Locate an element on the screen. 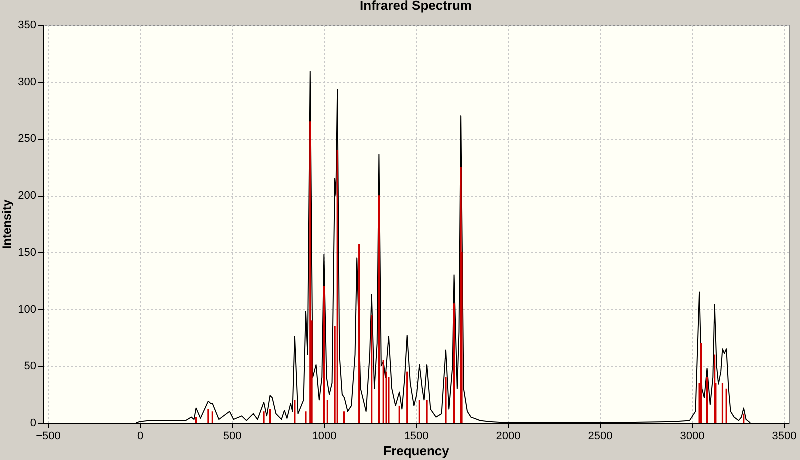 This screenshot has height=460, width=800. x-tick-label: −500 is located at coordinates (48, 436).